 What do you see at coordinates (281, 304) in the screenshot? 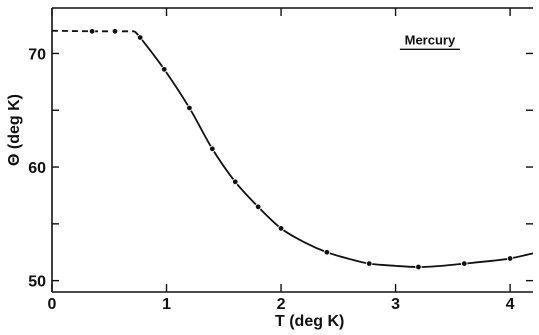
I see `x-tick-label: 2` at bounding box center [281, 304].